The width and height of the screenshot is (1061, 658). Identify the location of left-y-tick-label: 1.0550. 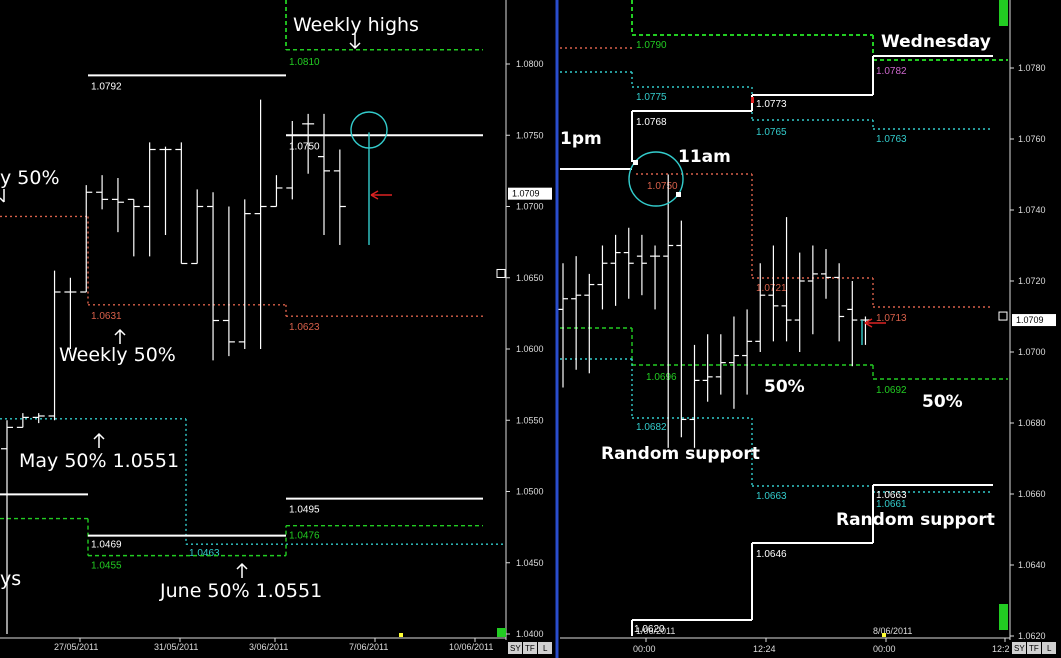
(530, 420).